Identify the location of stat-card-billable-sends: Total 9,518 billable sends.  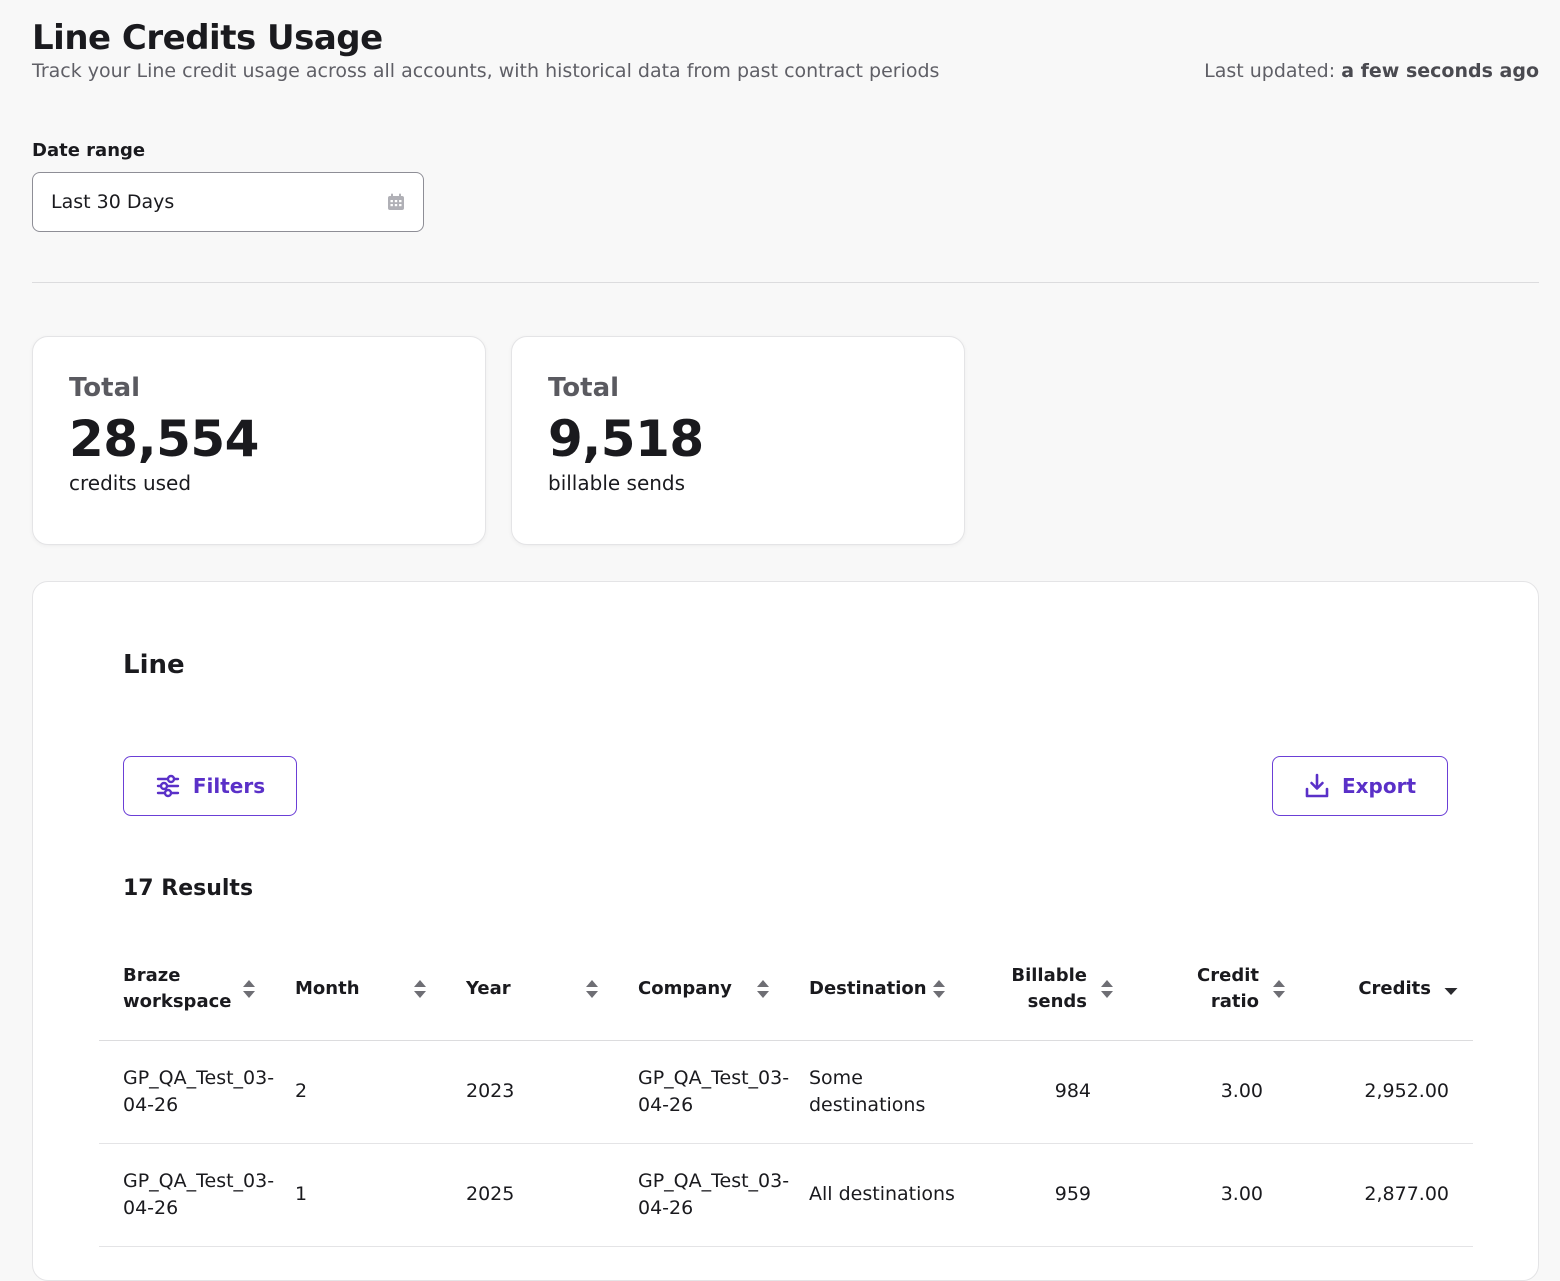
(738, 440).